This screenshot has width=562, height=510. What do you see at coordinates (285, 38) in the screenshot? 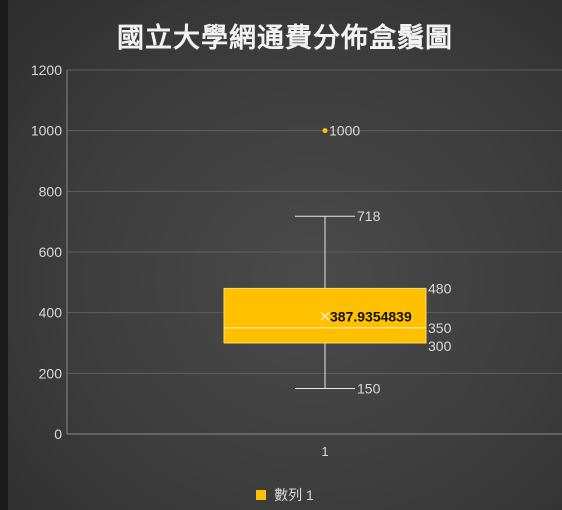
I see `chart-title: 國立大學網通費分佈盒鬚圖` at bounding box center [285, 38].